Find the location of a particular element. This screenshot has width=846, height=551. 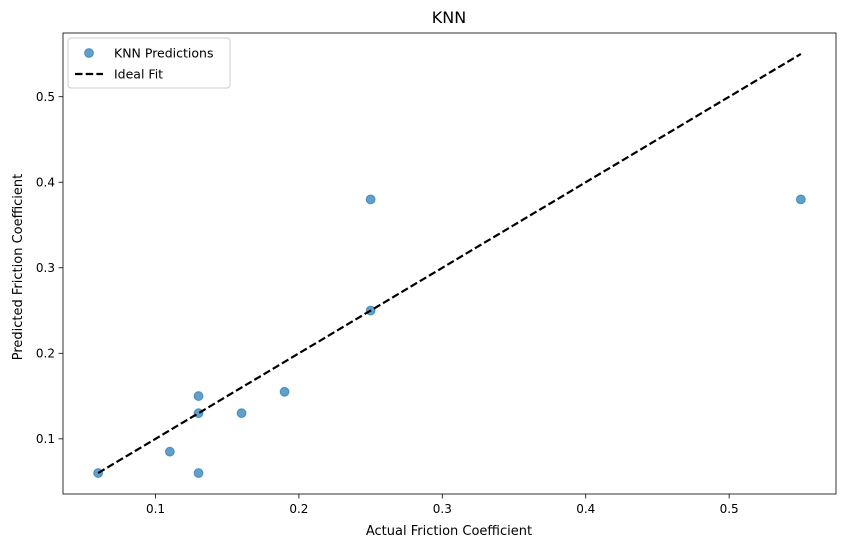

legend: KNN Predictions Ideal Fit is located at coordinates (149, 63).